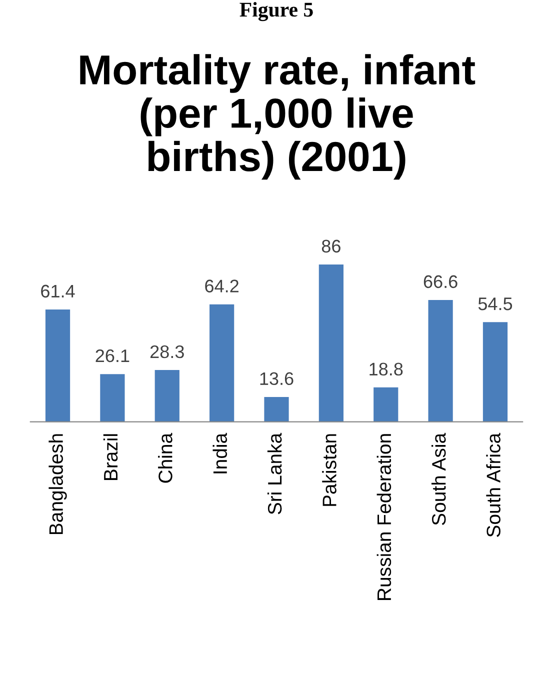  Describe the element at coordinates (384, 517) in the screenshot. I see `x-tick-label: Russian Federation` at that location.